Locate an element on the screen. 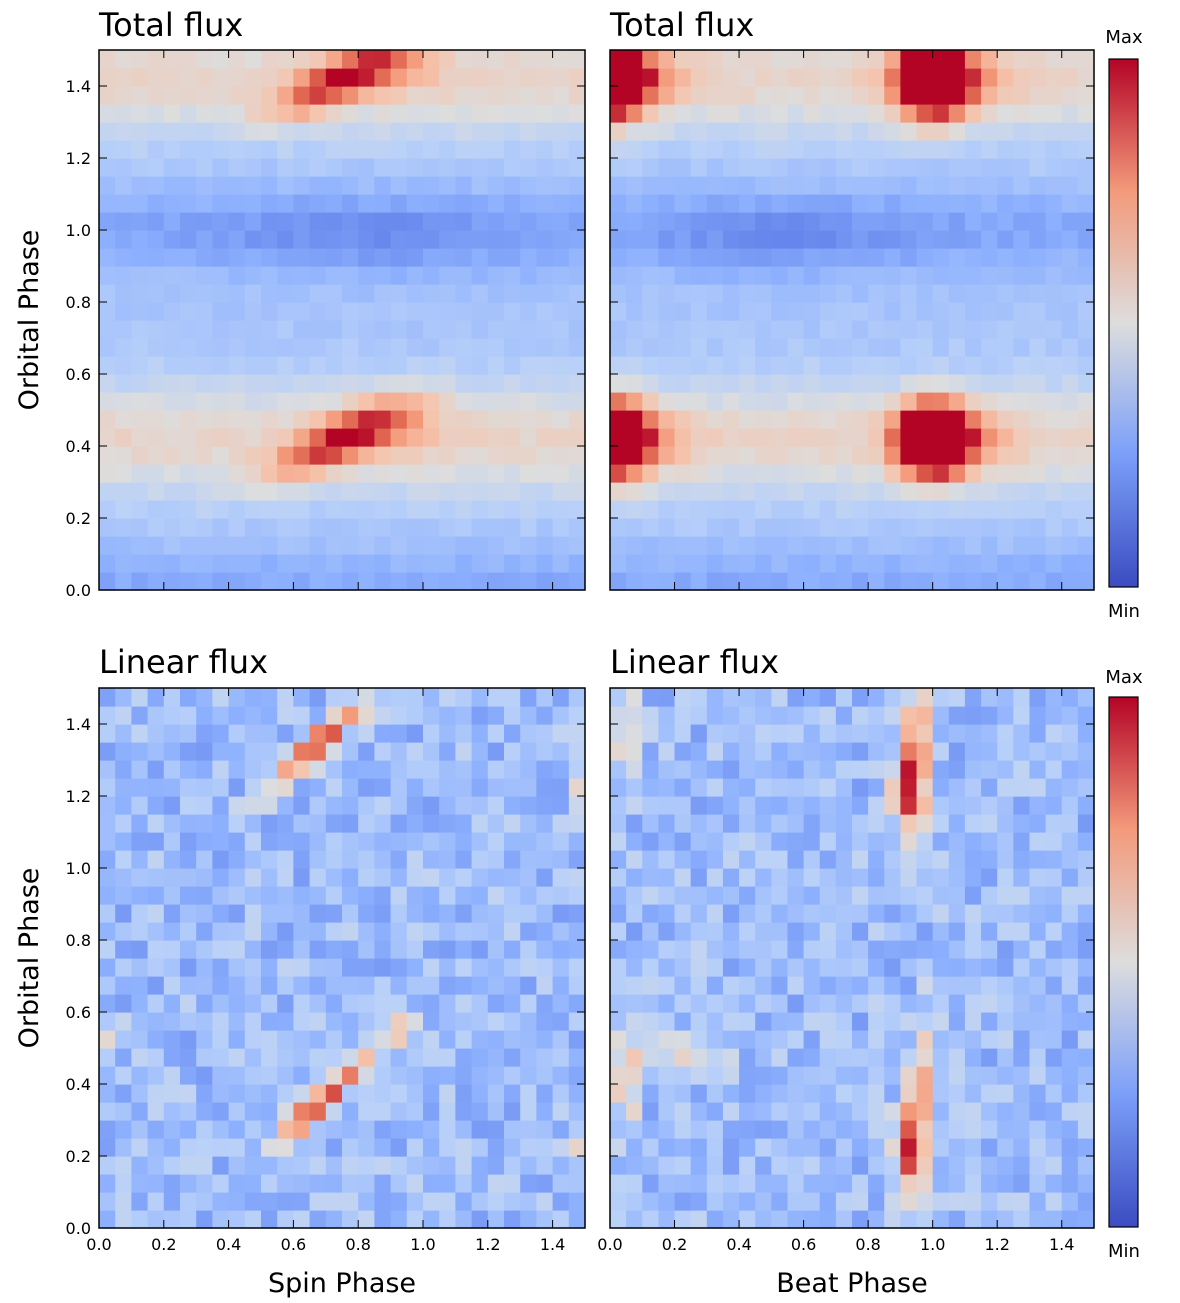 Image resolution: width=1180 pixels, height=1303 pixels. x-tick-label: 0.2 is located at coordinates (674, 1244).